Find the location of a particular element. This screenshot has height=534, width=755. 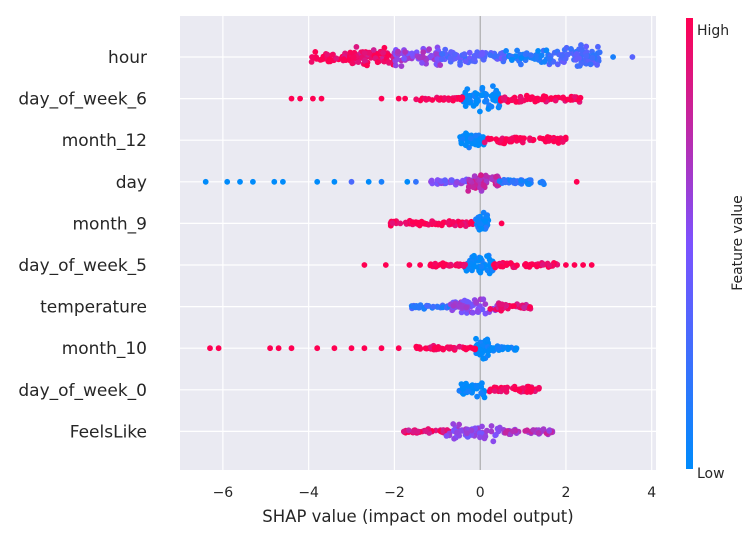

y-tick-label: FeelsLike is located at coordinates (108, 432).